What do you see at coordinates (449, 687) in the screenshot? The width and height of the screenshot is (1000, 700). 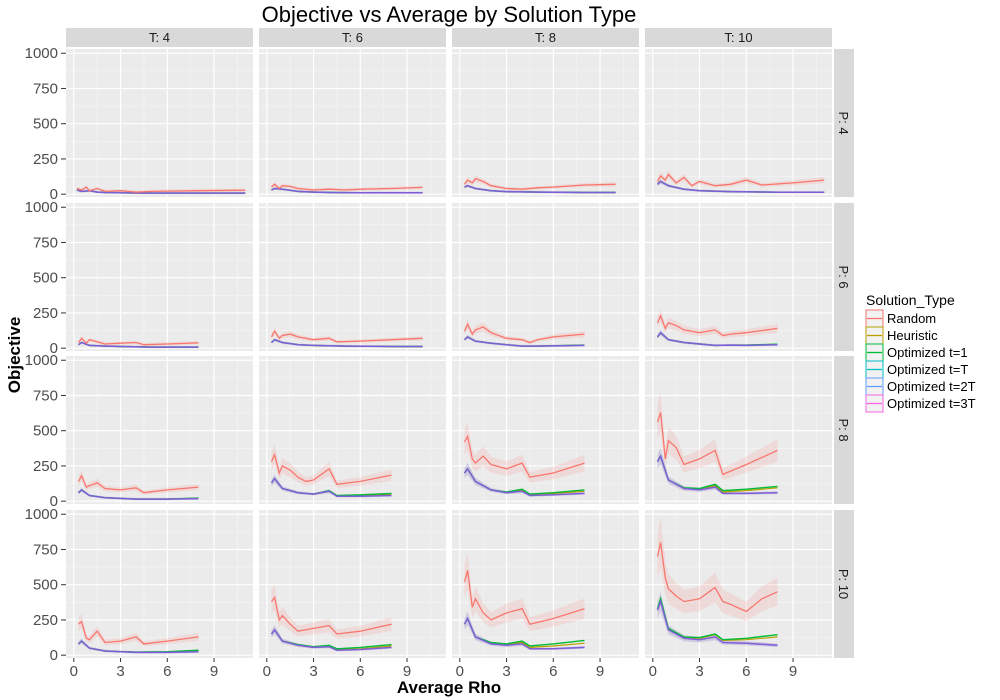 I see `x-axis-label: Average Rho` at bounding box center [449, 687].